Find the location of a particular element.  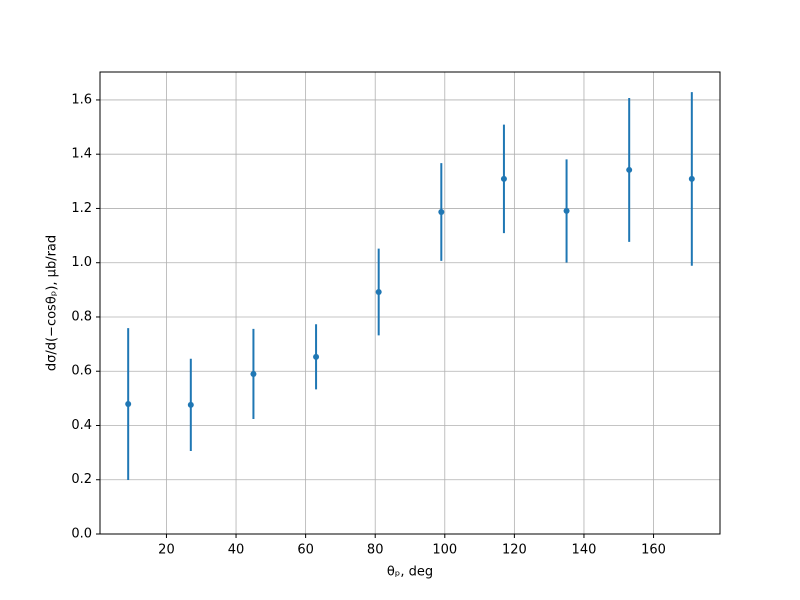

y-axis-label: dσ/d(−cosθₚ), μb/rad is located at coordinates (52, 303).